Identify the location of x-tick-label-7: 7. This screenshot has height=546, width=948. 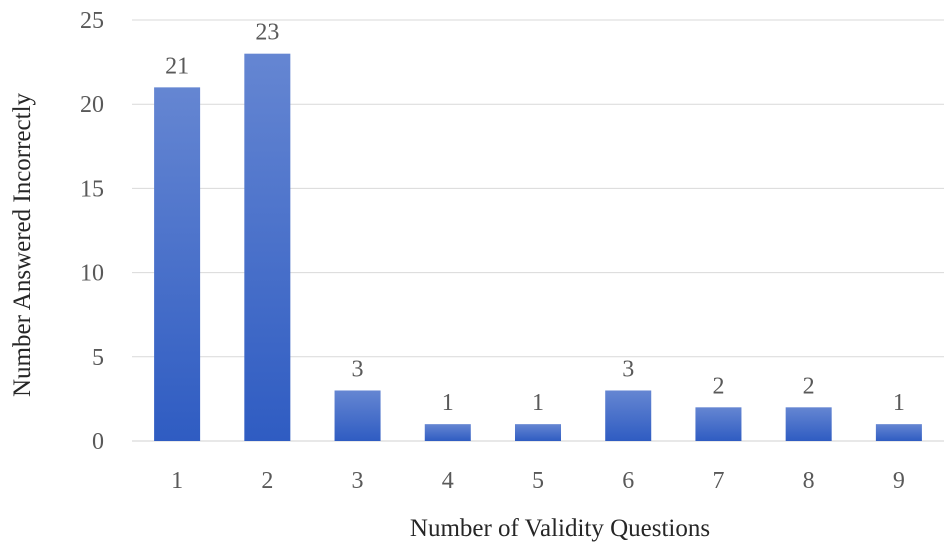
(718, 481).